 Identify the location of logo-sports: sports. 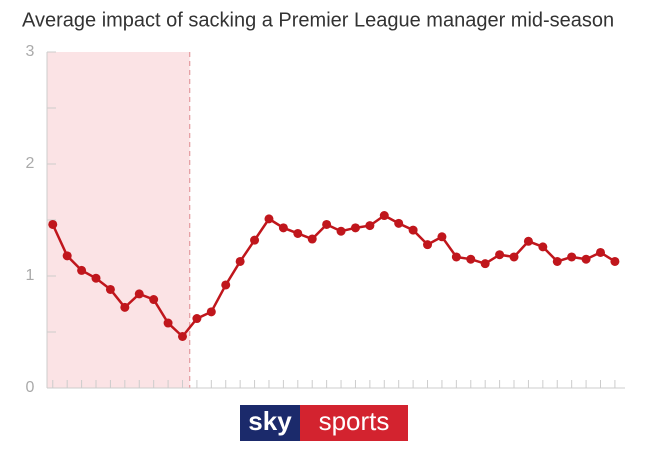
(354, 421).